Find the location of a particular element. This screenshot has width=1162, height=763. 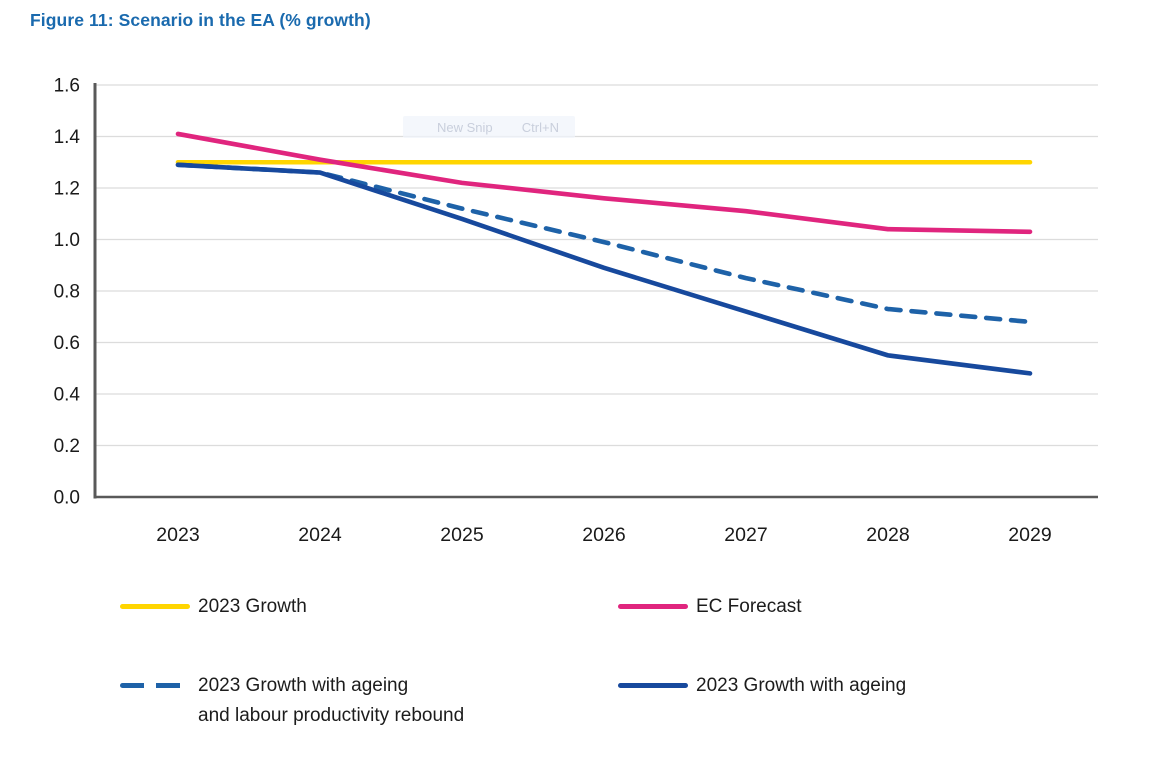

new-snip-shortcut: Ctrl+N is located at coordinates (540, 127).